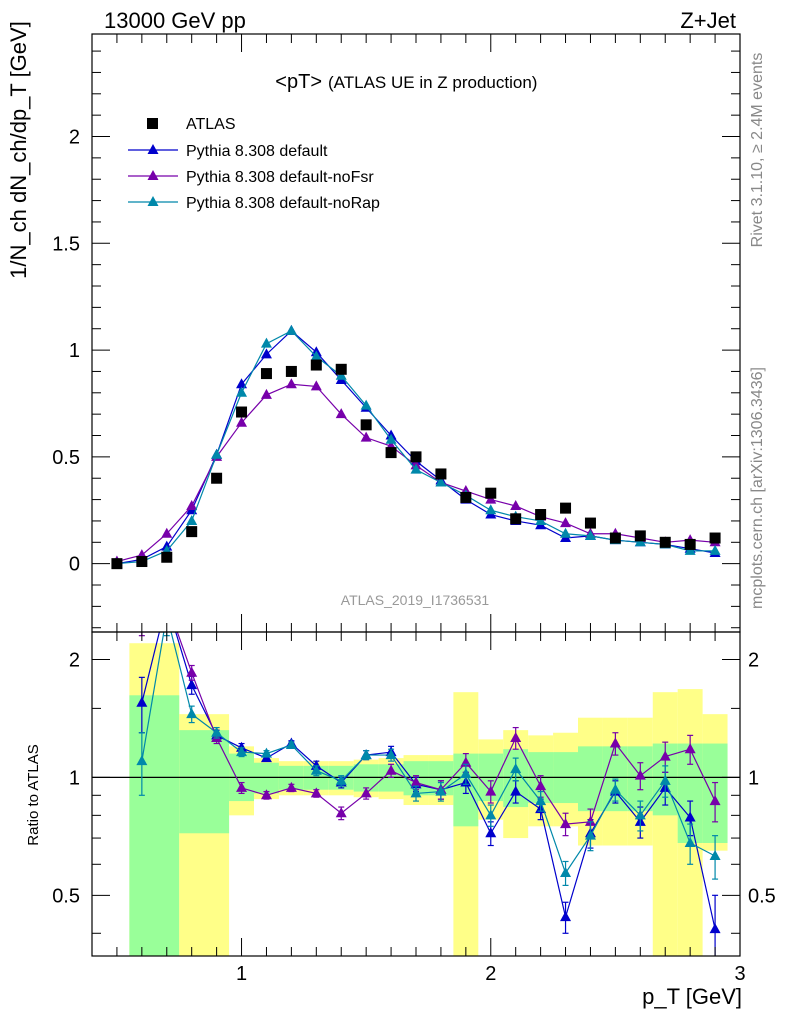  I want to click on chart-subtitle: (ATLAS UE in Z production), so click(432, 82).